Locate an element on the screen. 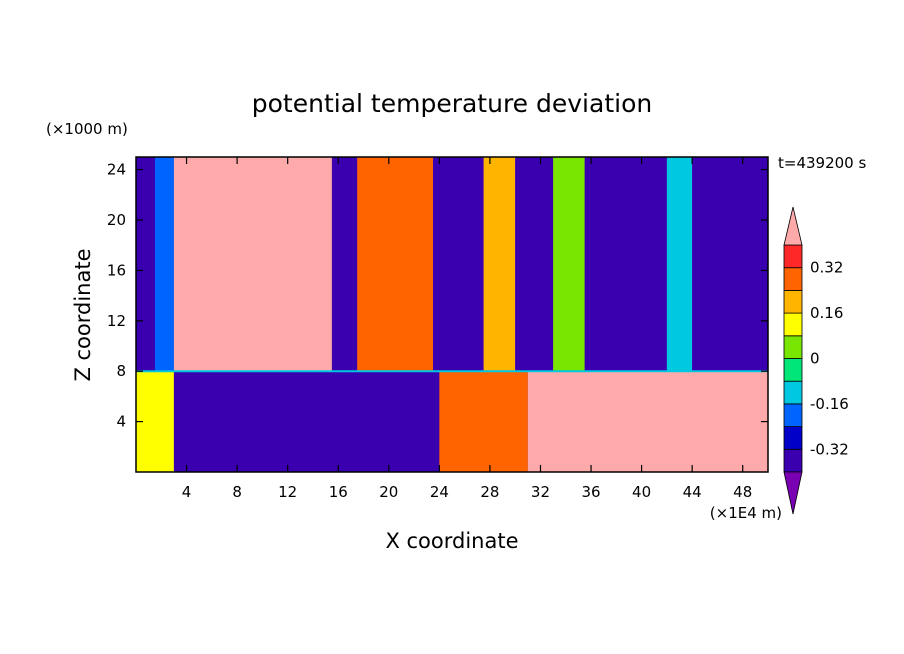  lower-field is located at coordinates (452, 421).